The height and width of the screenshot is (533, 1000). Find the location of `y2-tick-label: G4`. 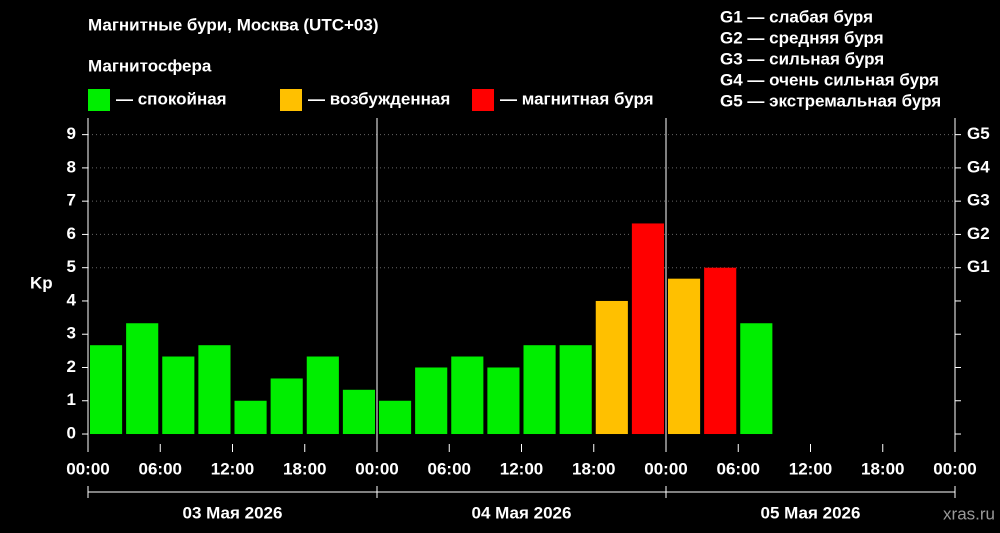

y2-tick-label: G4 is located at coordinates (978, 166).